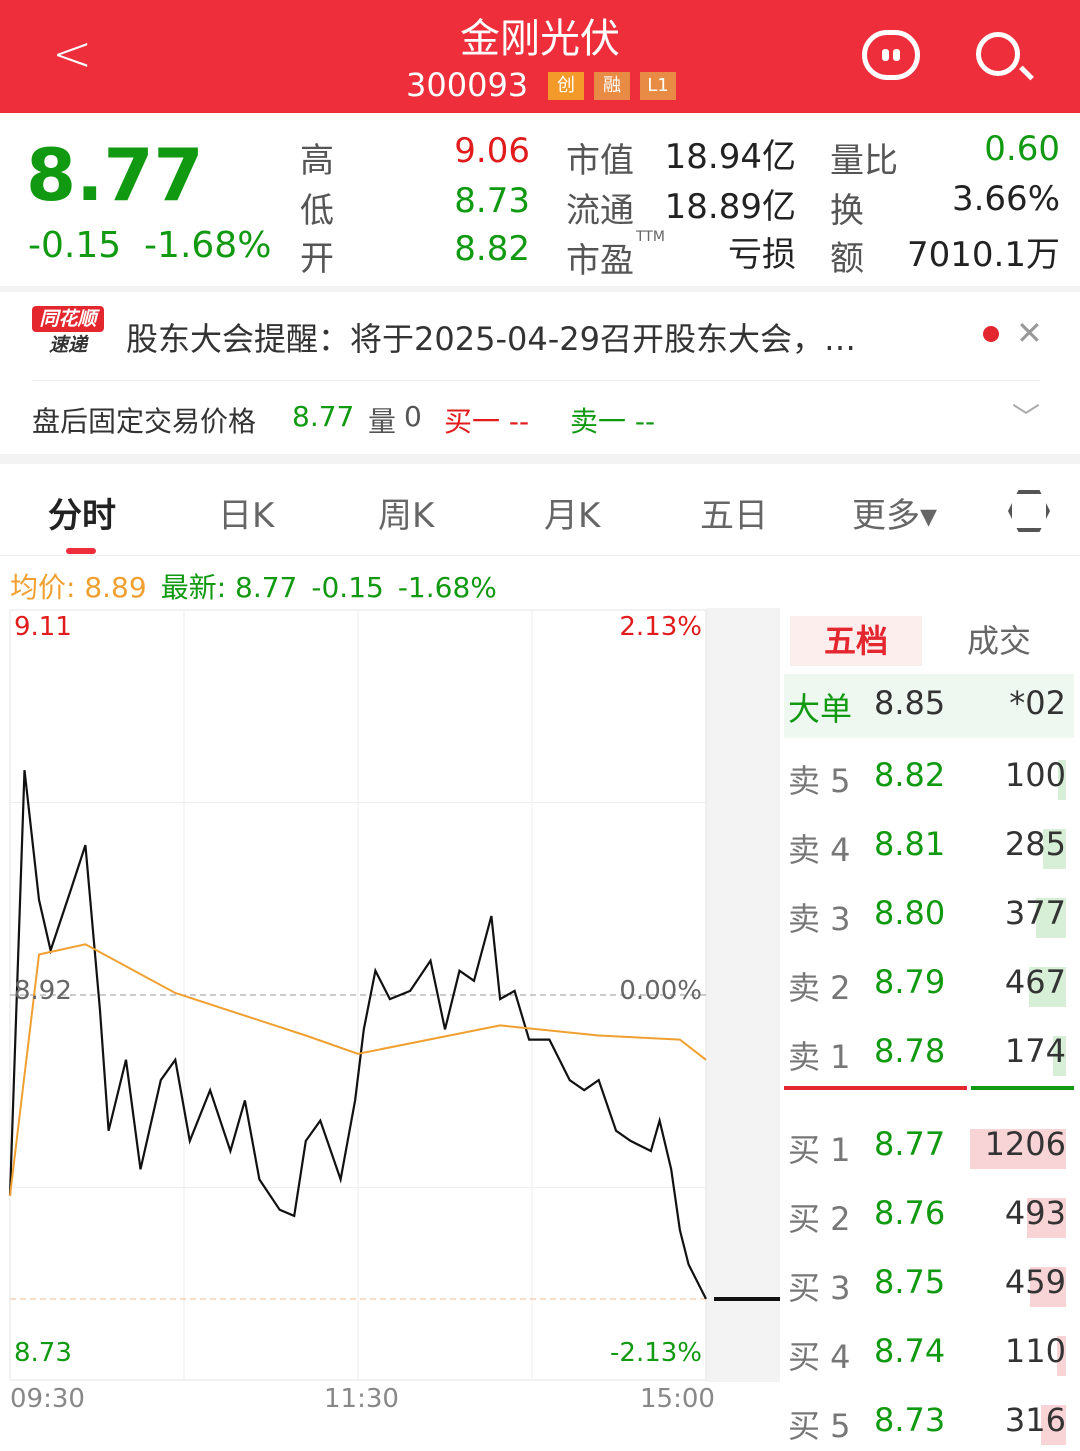 This screenshot has width=1080, height=1451. Describe the element at coordinates (358, 1069) in the screenshot. I see `avg-price-line` at that location.